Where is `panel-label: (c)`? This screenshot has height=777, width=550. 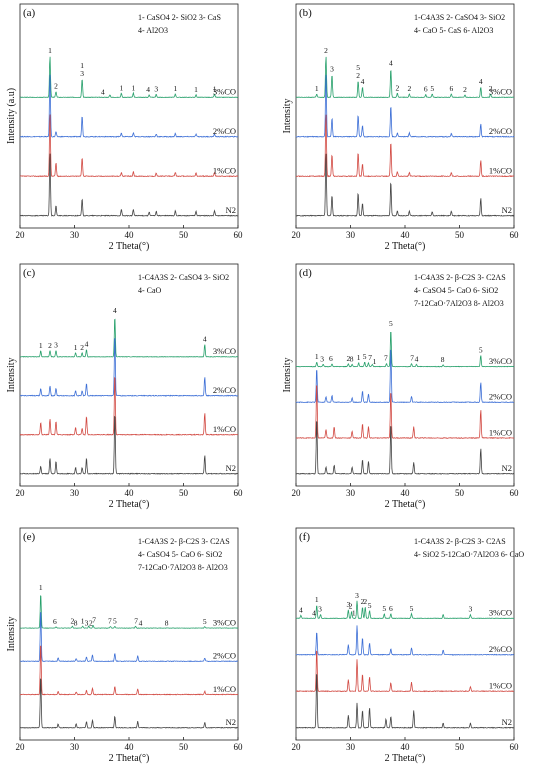
panel-label: (c) is located at coordinates (29, 273).